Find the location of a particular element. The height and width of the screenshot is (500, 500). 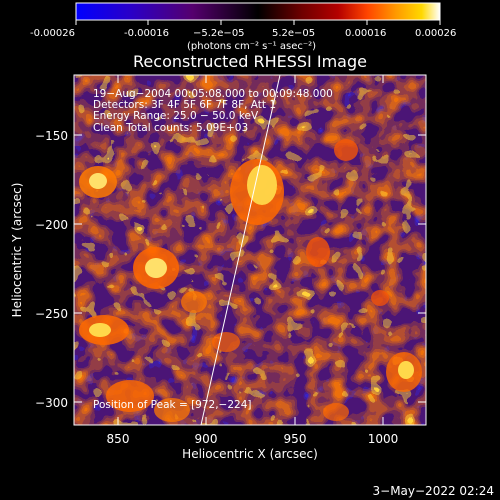

y-tick-label: −150 is located at coordinates (51, 136).